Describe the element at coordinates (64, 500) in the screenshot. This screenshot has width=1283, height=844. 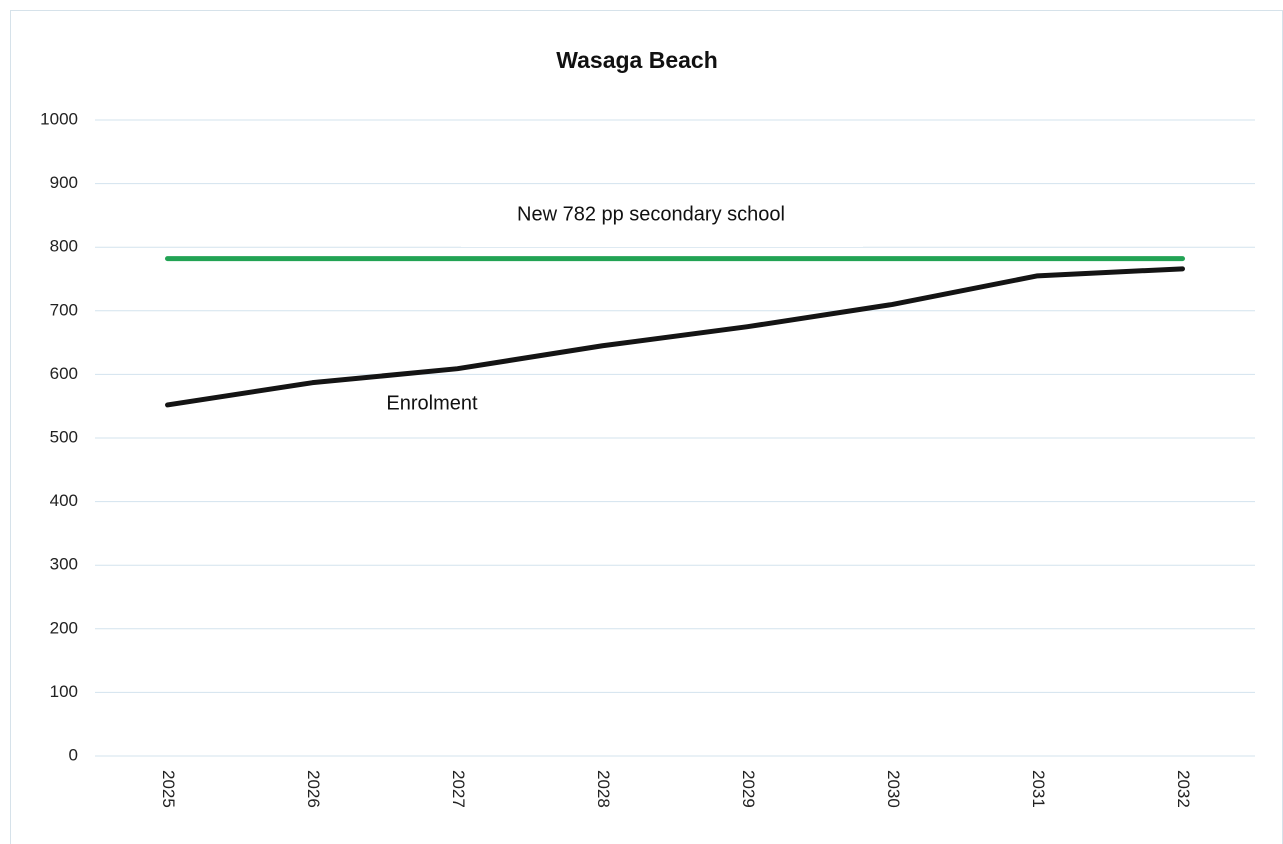
I see `y-tick-label: 400` at that location.